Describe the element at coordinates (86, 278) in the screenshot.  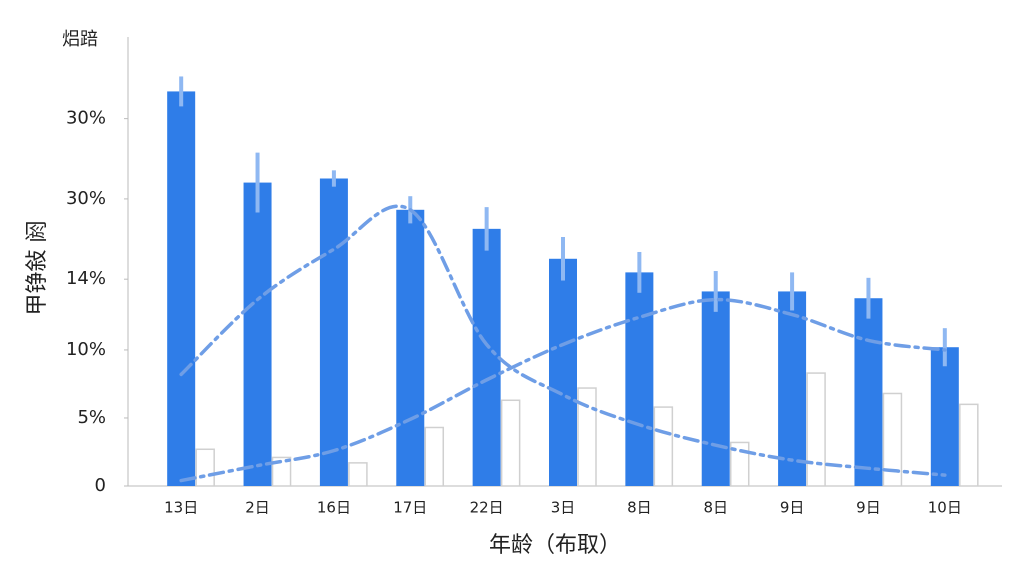
I see `y-tick-label: 14%` at that location.